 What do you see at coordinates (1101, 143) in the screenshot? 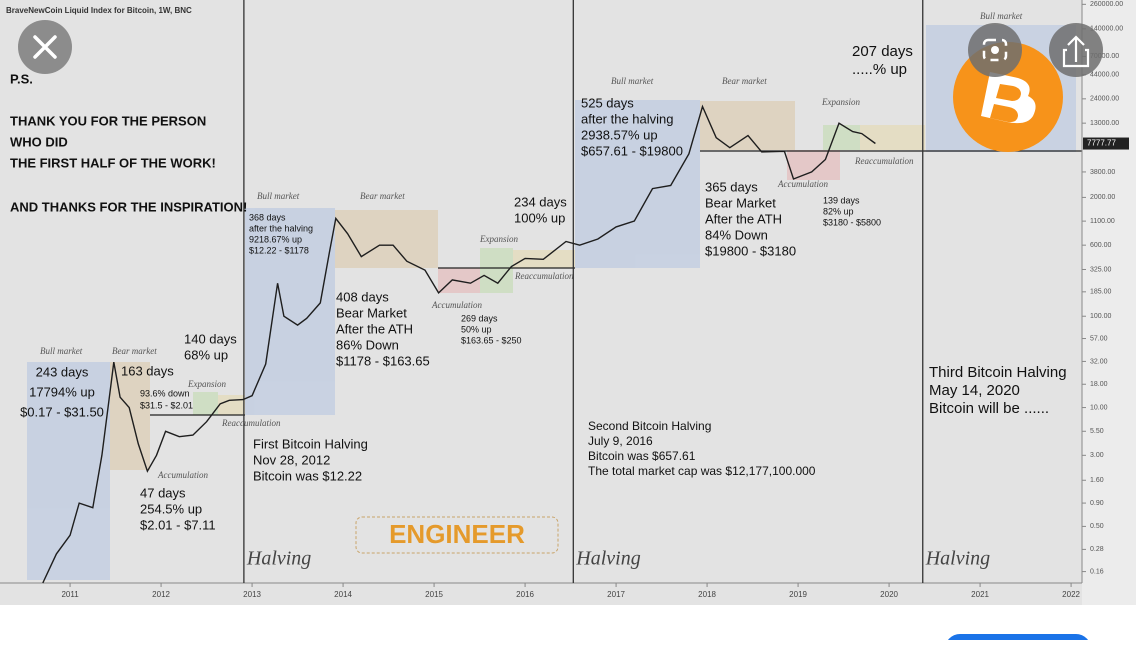
I see `last-price-label: 7777.77` at bounding box center [1101, 143].